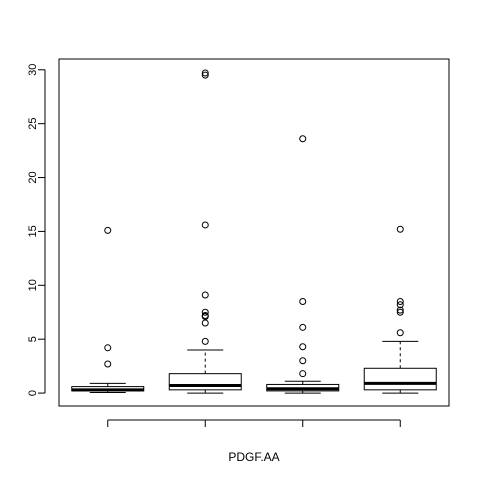 Image resolution: width=480 pixels, height=480 pixels. What do you see at coordinates (33, 70) in the screenshot?
I see `y-tick-label: 30` at bounding box center [33, 70].